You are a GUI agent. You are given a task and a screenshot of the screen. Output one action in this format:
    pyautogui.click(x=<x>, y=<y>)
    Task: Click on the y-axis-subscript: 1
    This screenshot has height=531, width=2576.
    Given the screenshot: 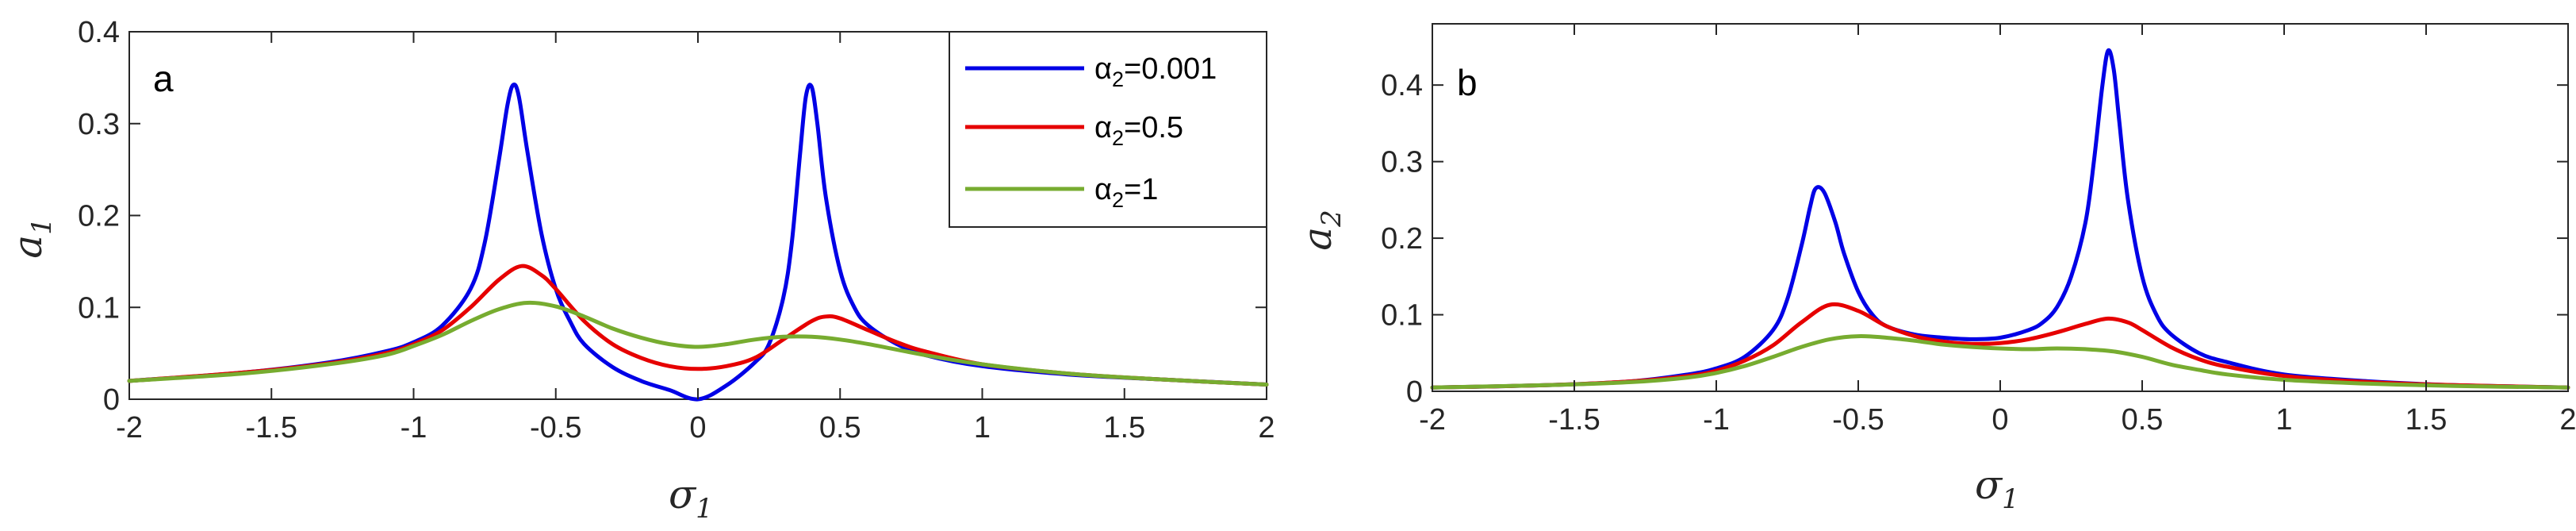 What is the action you would take?
    pyautogui.click(x=42, y=226)
    